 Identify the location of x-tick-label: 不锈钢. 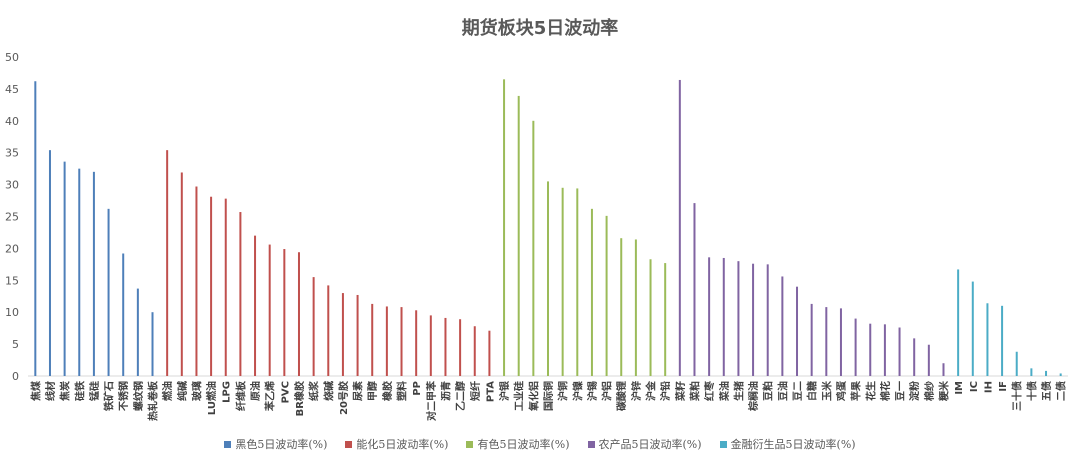
(123, 396).